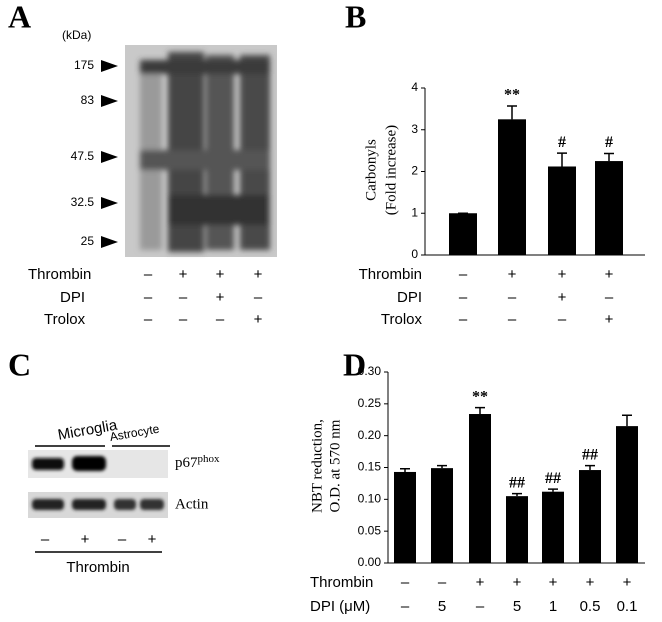 This screenshot has width=662, height=622. Describe the element at coordinates (414, 254) in the screenshot. I see `y-tick-label: 0` at that location.